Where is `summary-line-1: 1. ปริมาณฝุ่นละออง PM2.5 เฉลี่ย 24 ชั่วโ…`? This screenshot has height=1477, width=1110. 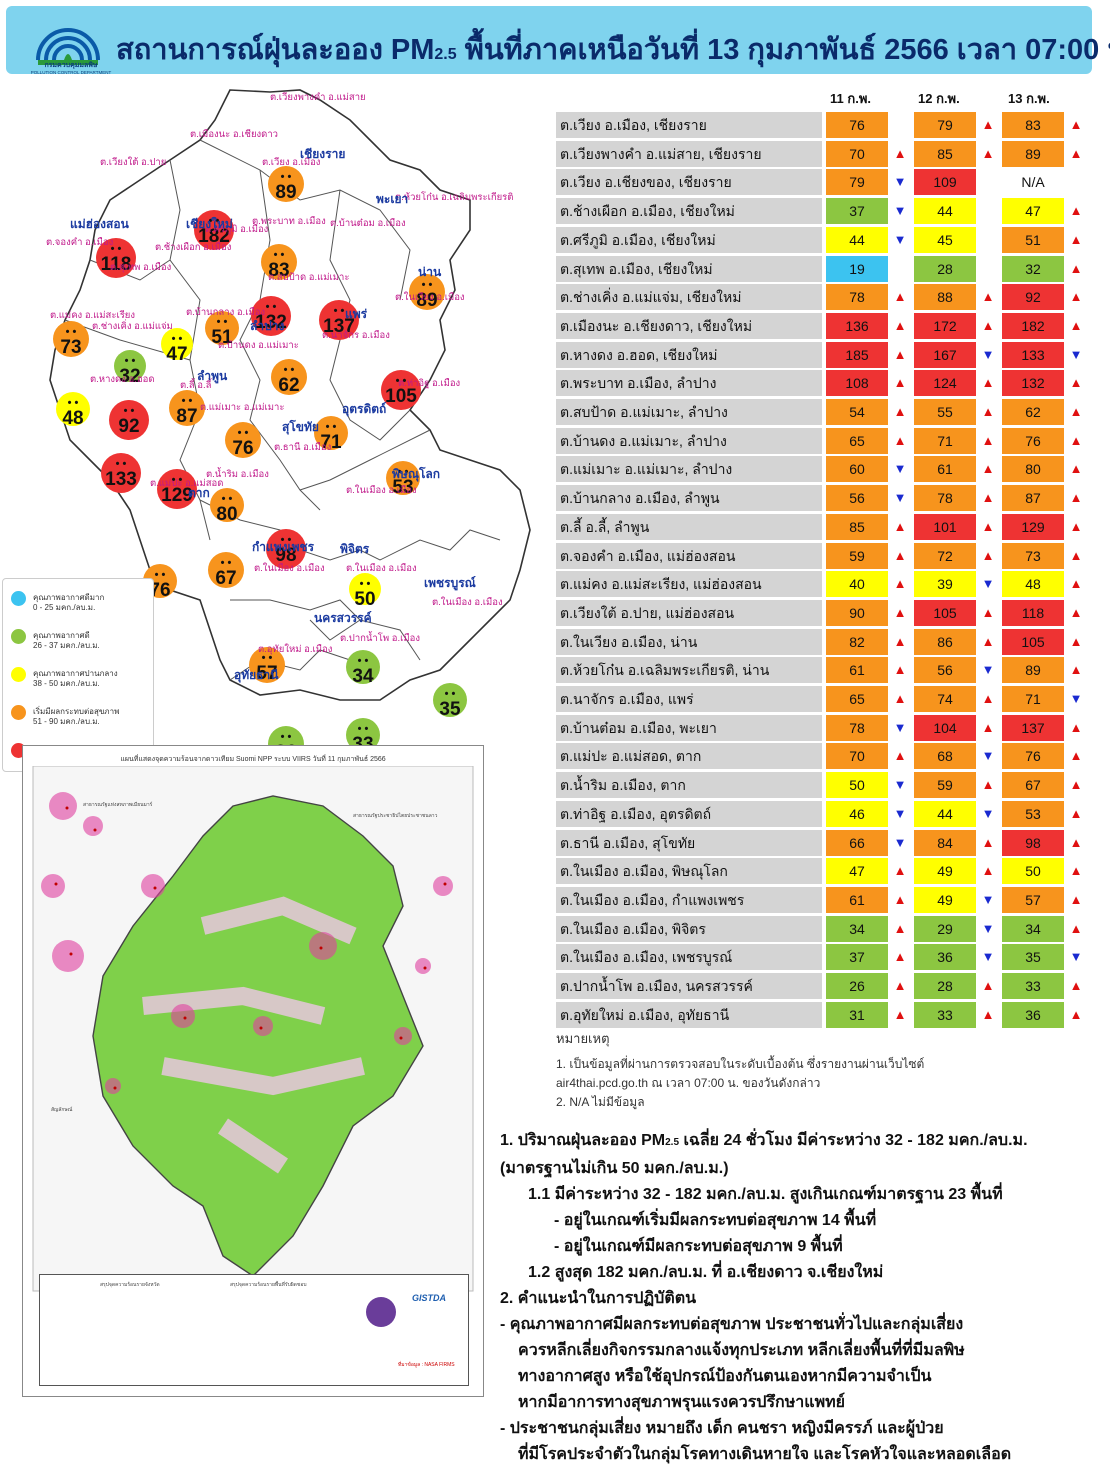 summary-line-1: 1. ปริมาณฝุ่นละออง PM2.5 เฉลี่ย 24 ชั่วโ… is located at coordinates (764, 1140).